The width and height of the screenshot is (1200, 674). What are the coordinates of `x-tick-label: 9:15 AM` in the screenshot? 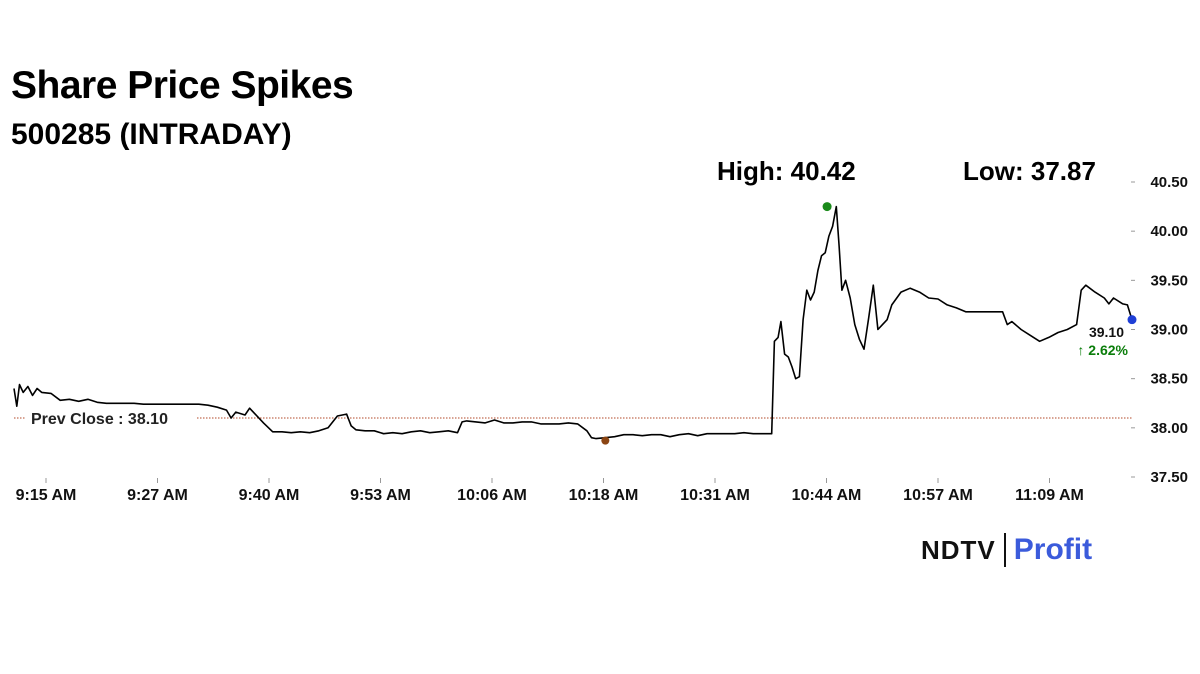 It's located at (46, 495).